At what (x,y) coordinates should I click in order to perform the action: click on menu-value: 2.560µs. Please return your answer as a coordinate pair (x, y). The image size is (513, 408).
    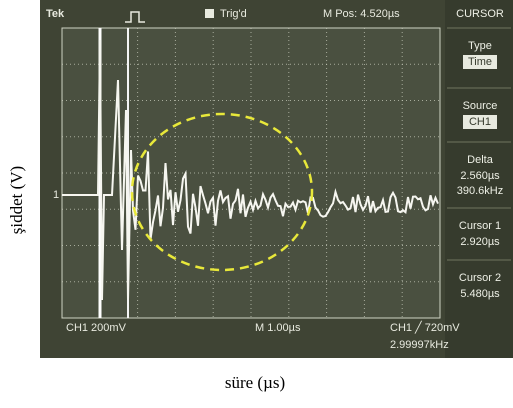
    Looking at the image, I should click on (480, 176).